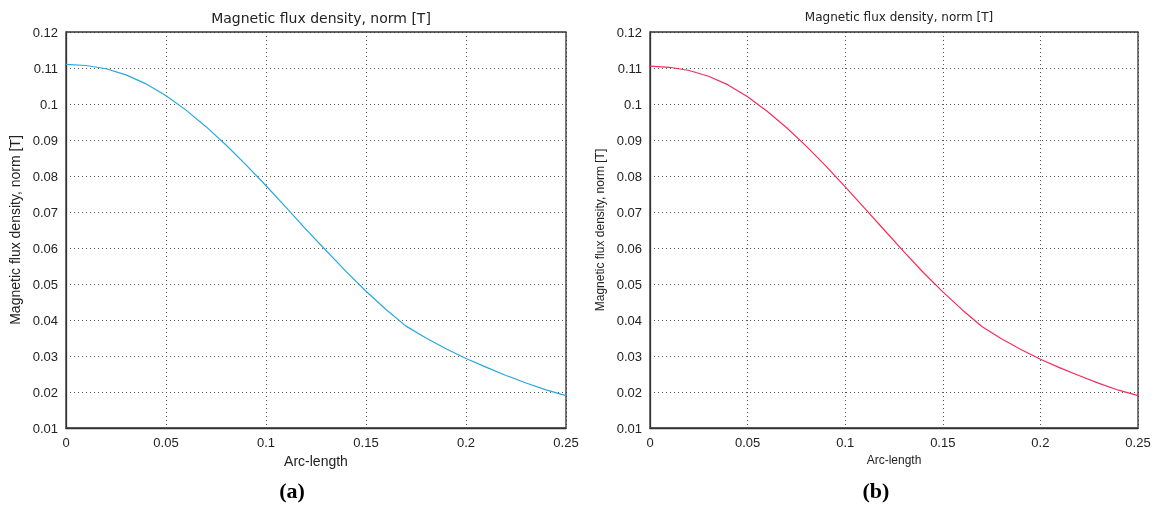 This screenshot has height=519, width=1168. Describe the element at coordinates (292, 491) in the screenshot. I see `text: (a)` at that location.